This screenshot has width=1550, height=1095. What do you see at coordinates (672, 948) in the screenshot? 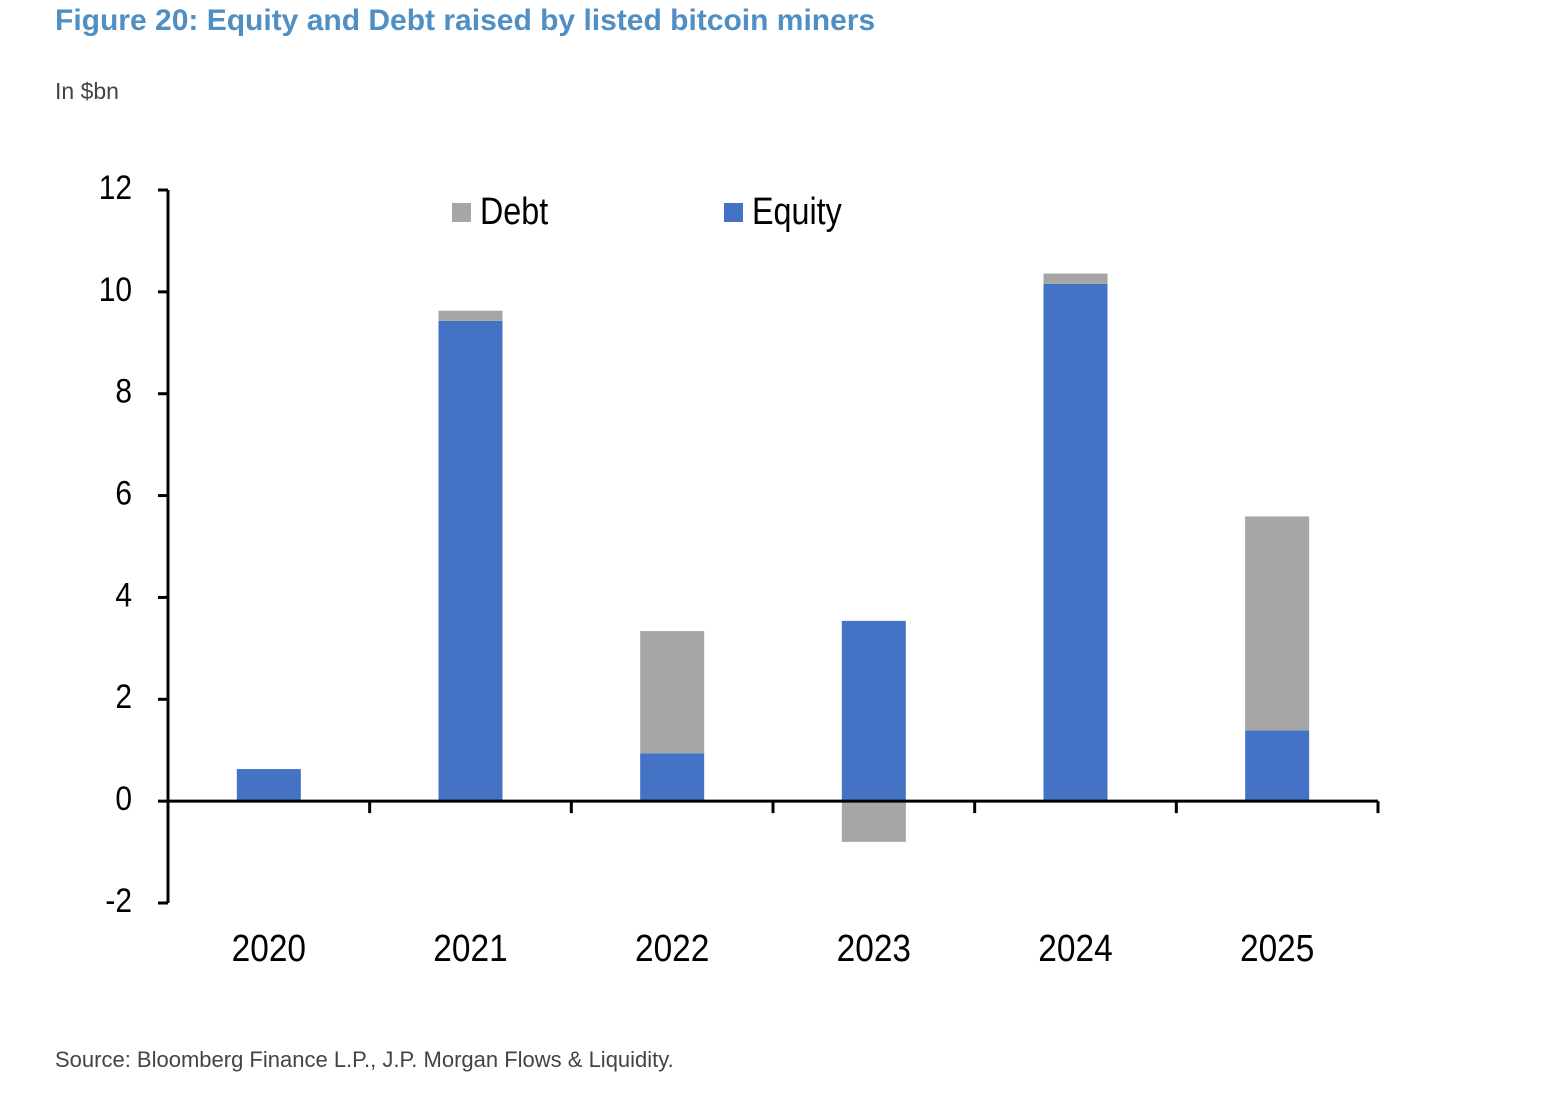
I see `x-tick-label: 2022` at bounding box center [672, 948].